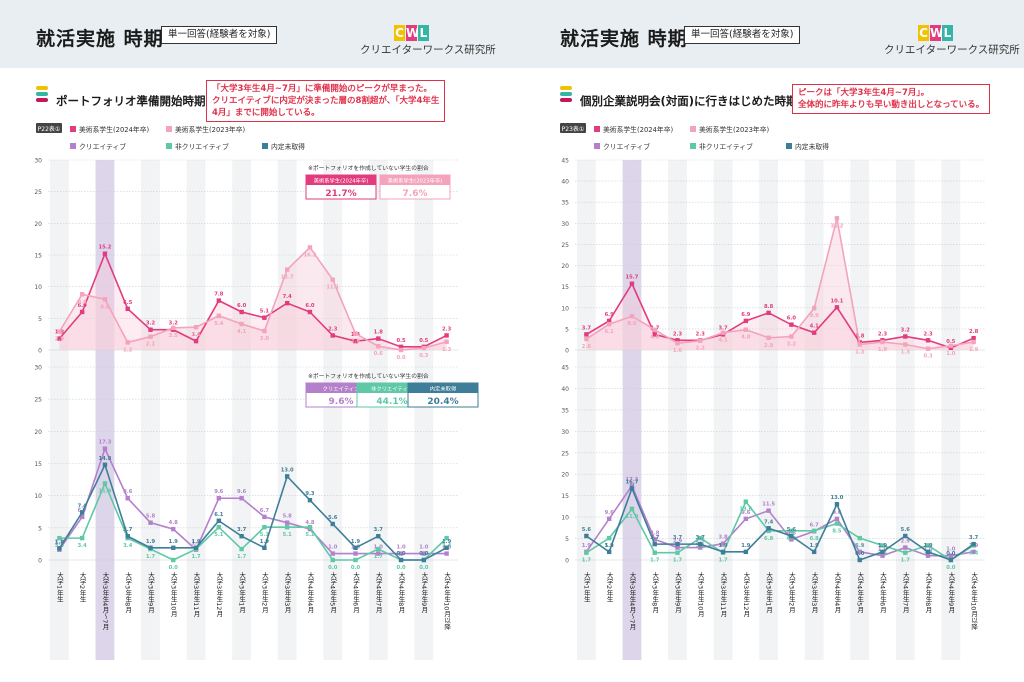 The height and width of the screenshot is (682, 1024). I want to click on section-marker-right, so click(566, 97).